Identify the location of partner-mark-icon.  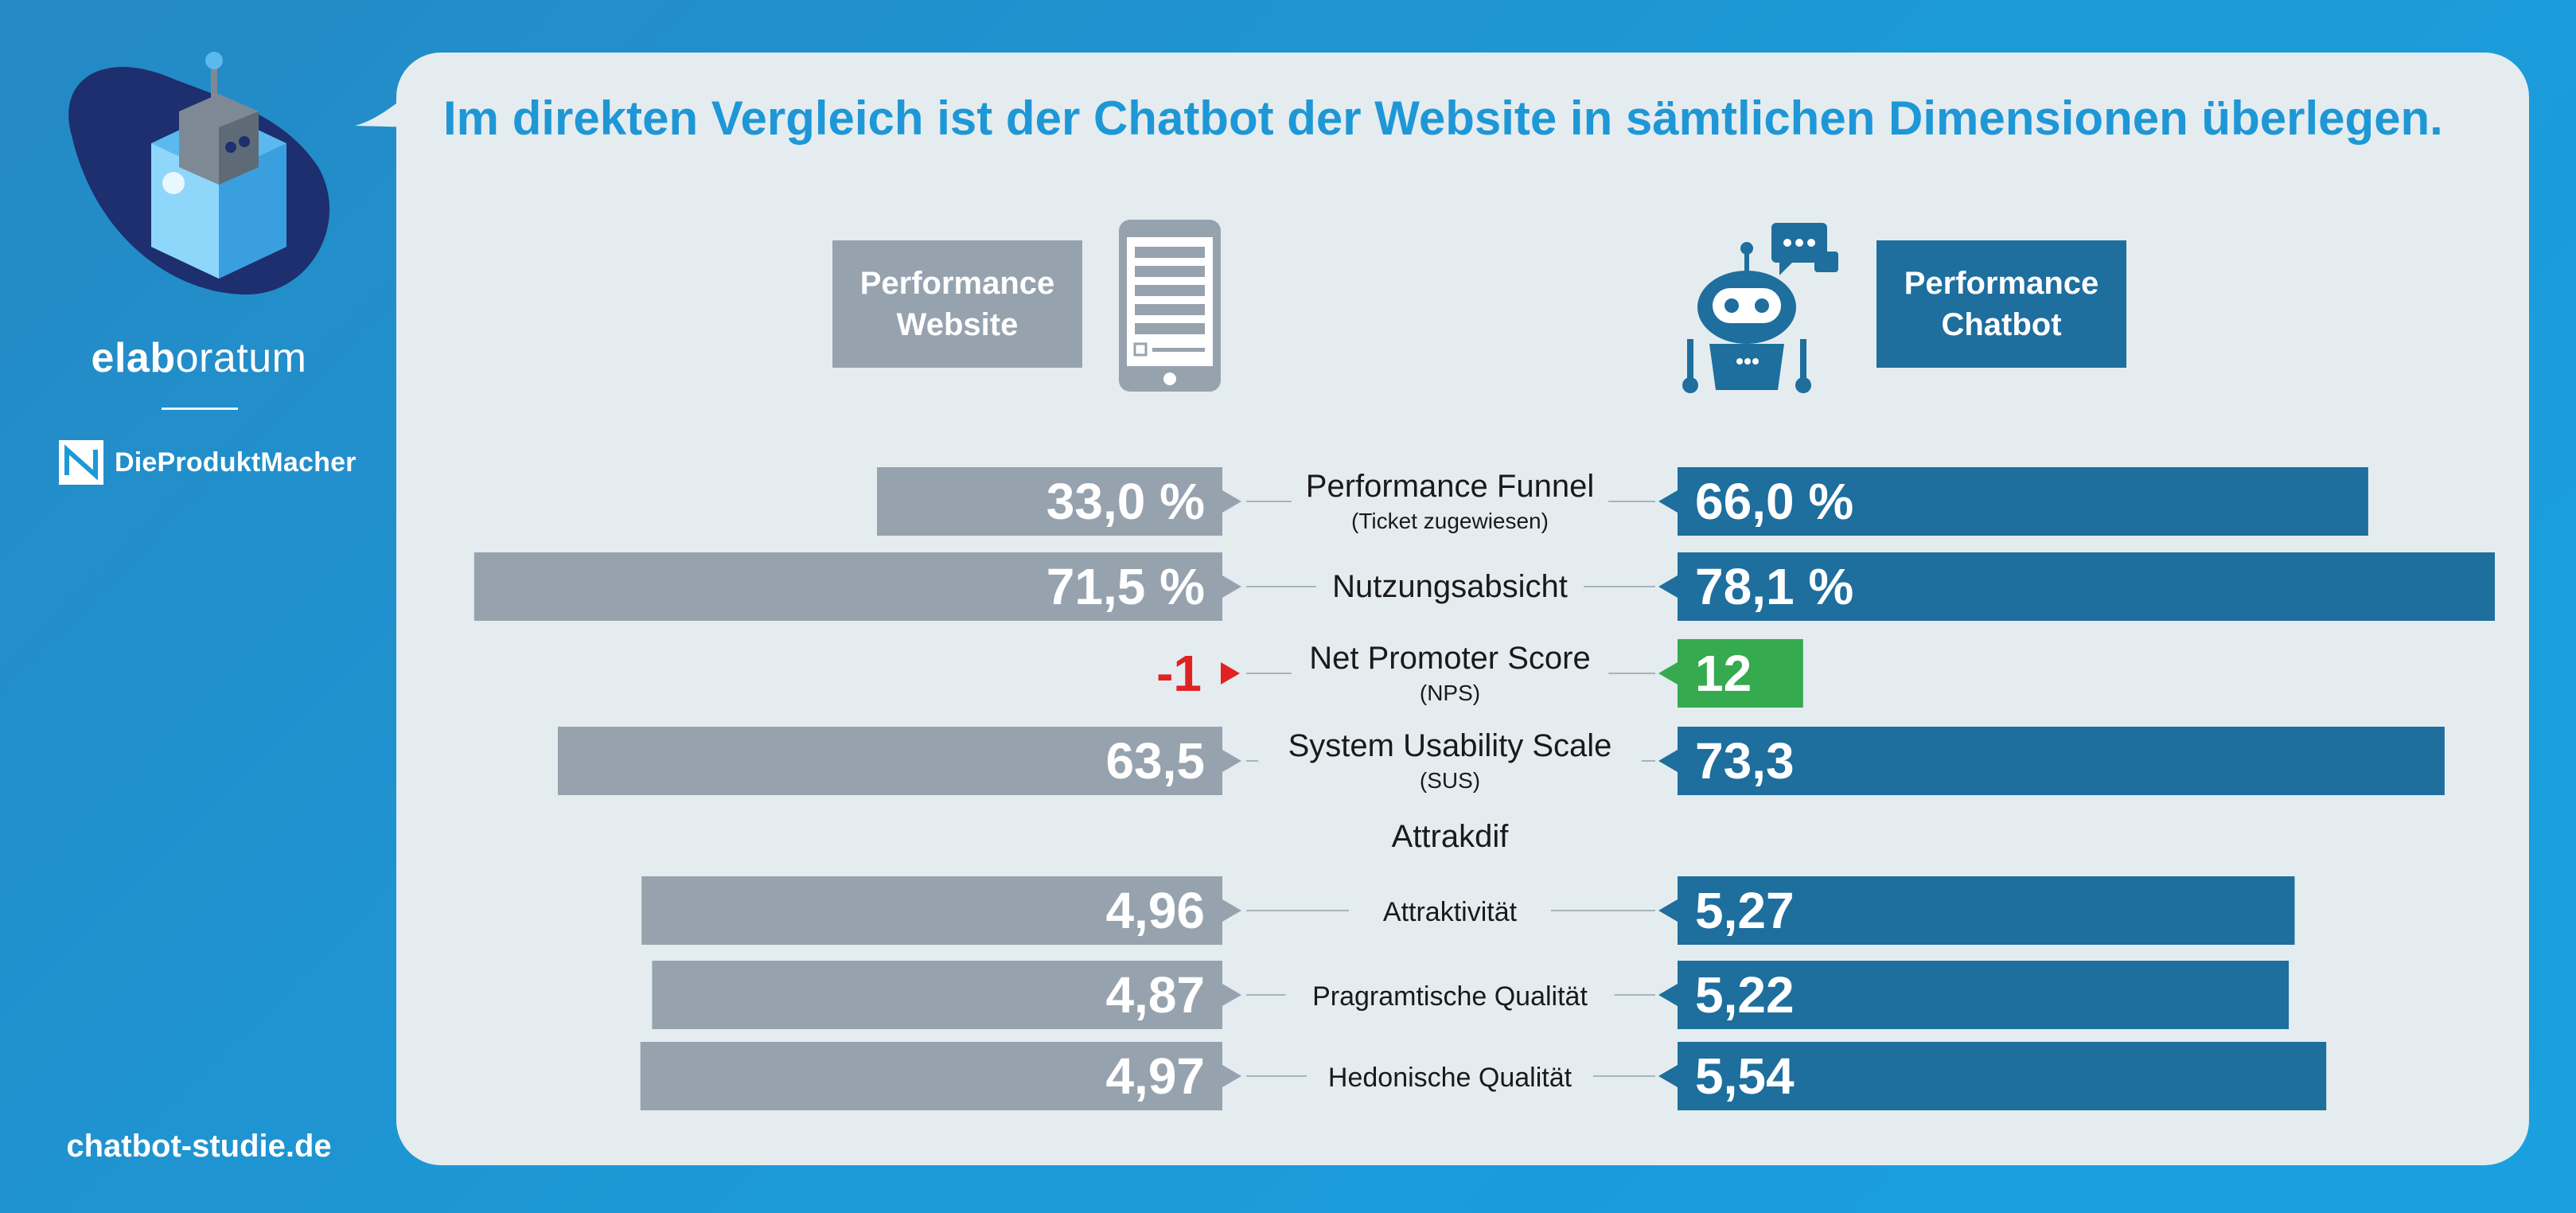
(81, 462).